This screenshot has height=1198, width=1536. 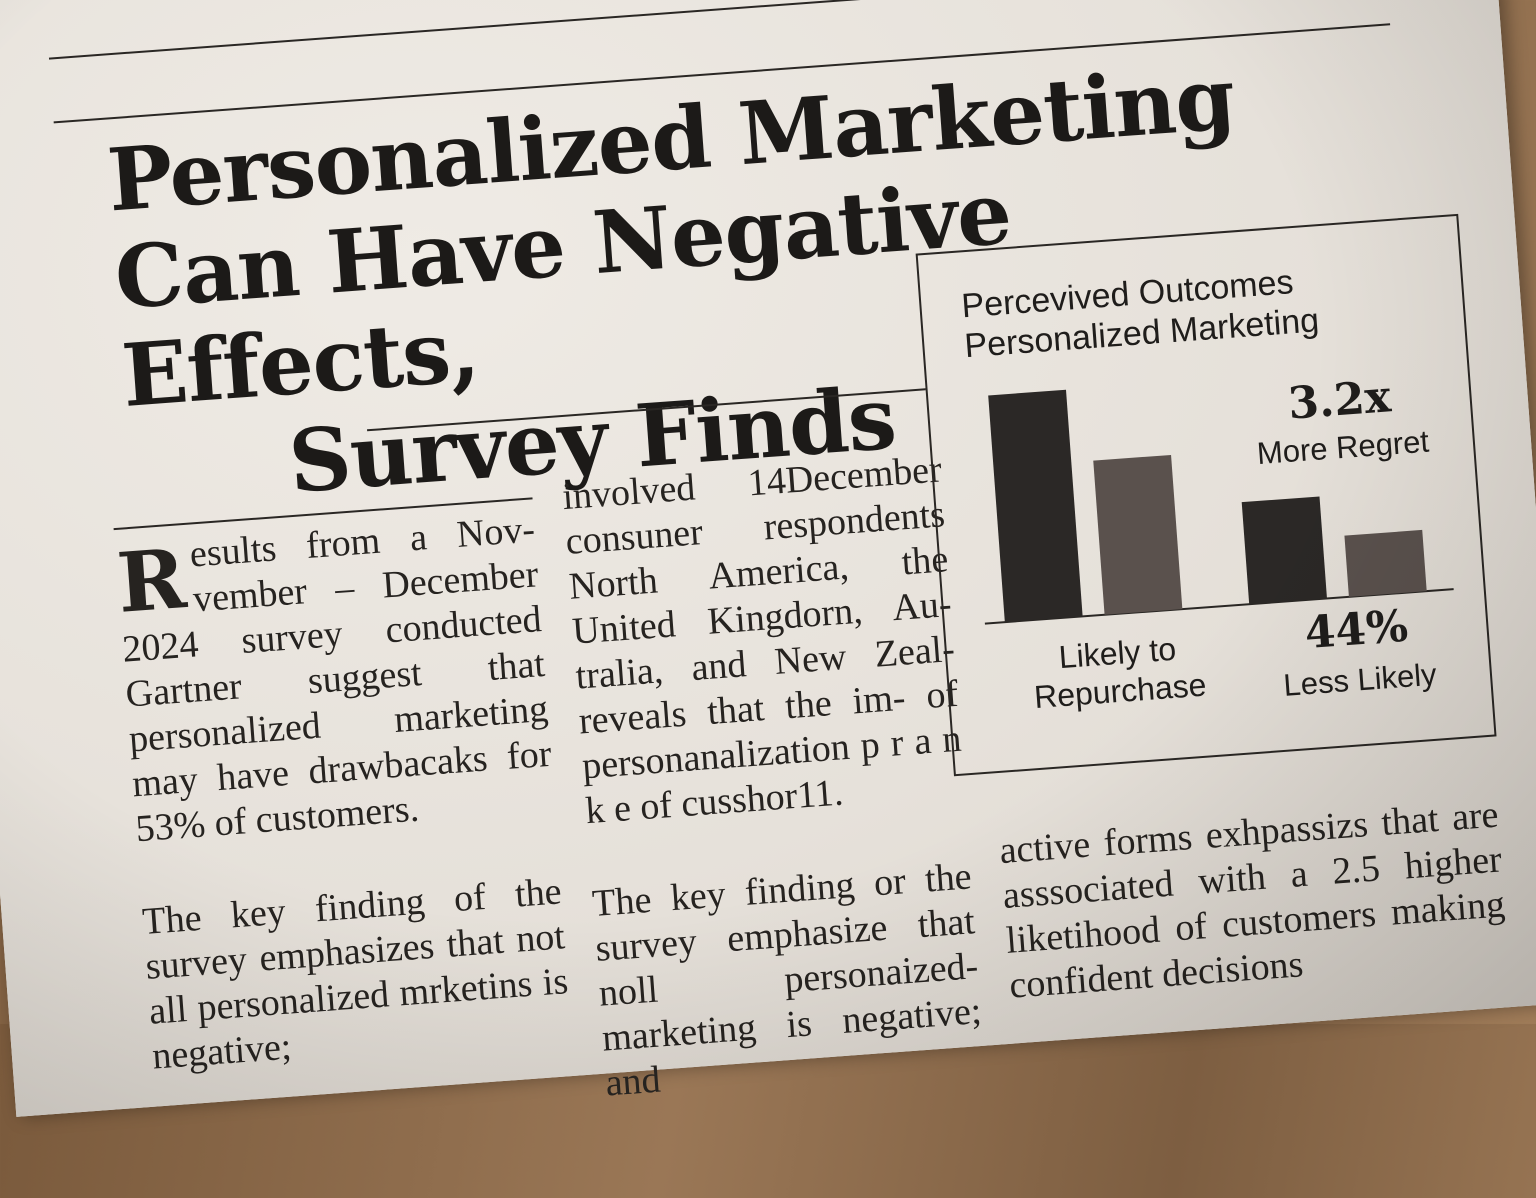 What do you see at coordinates (1117, 653) in the screenshot?
I see `category-label-1-line-1: Likely to` at bounding box center [1117, 653].